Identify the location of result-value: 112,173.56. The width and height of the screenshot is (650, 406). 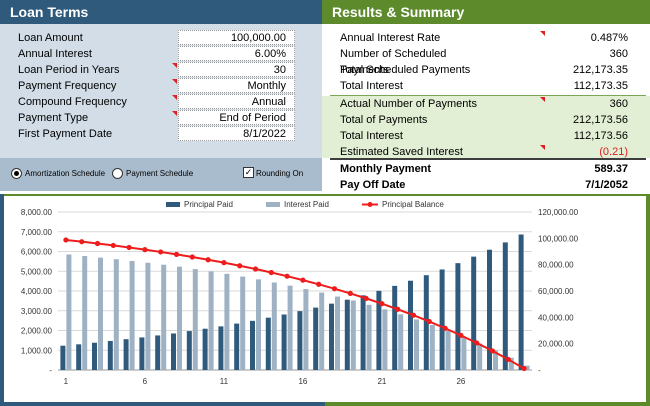
(600, 136).